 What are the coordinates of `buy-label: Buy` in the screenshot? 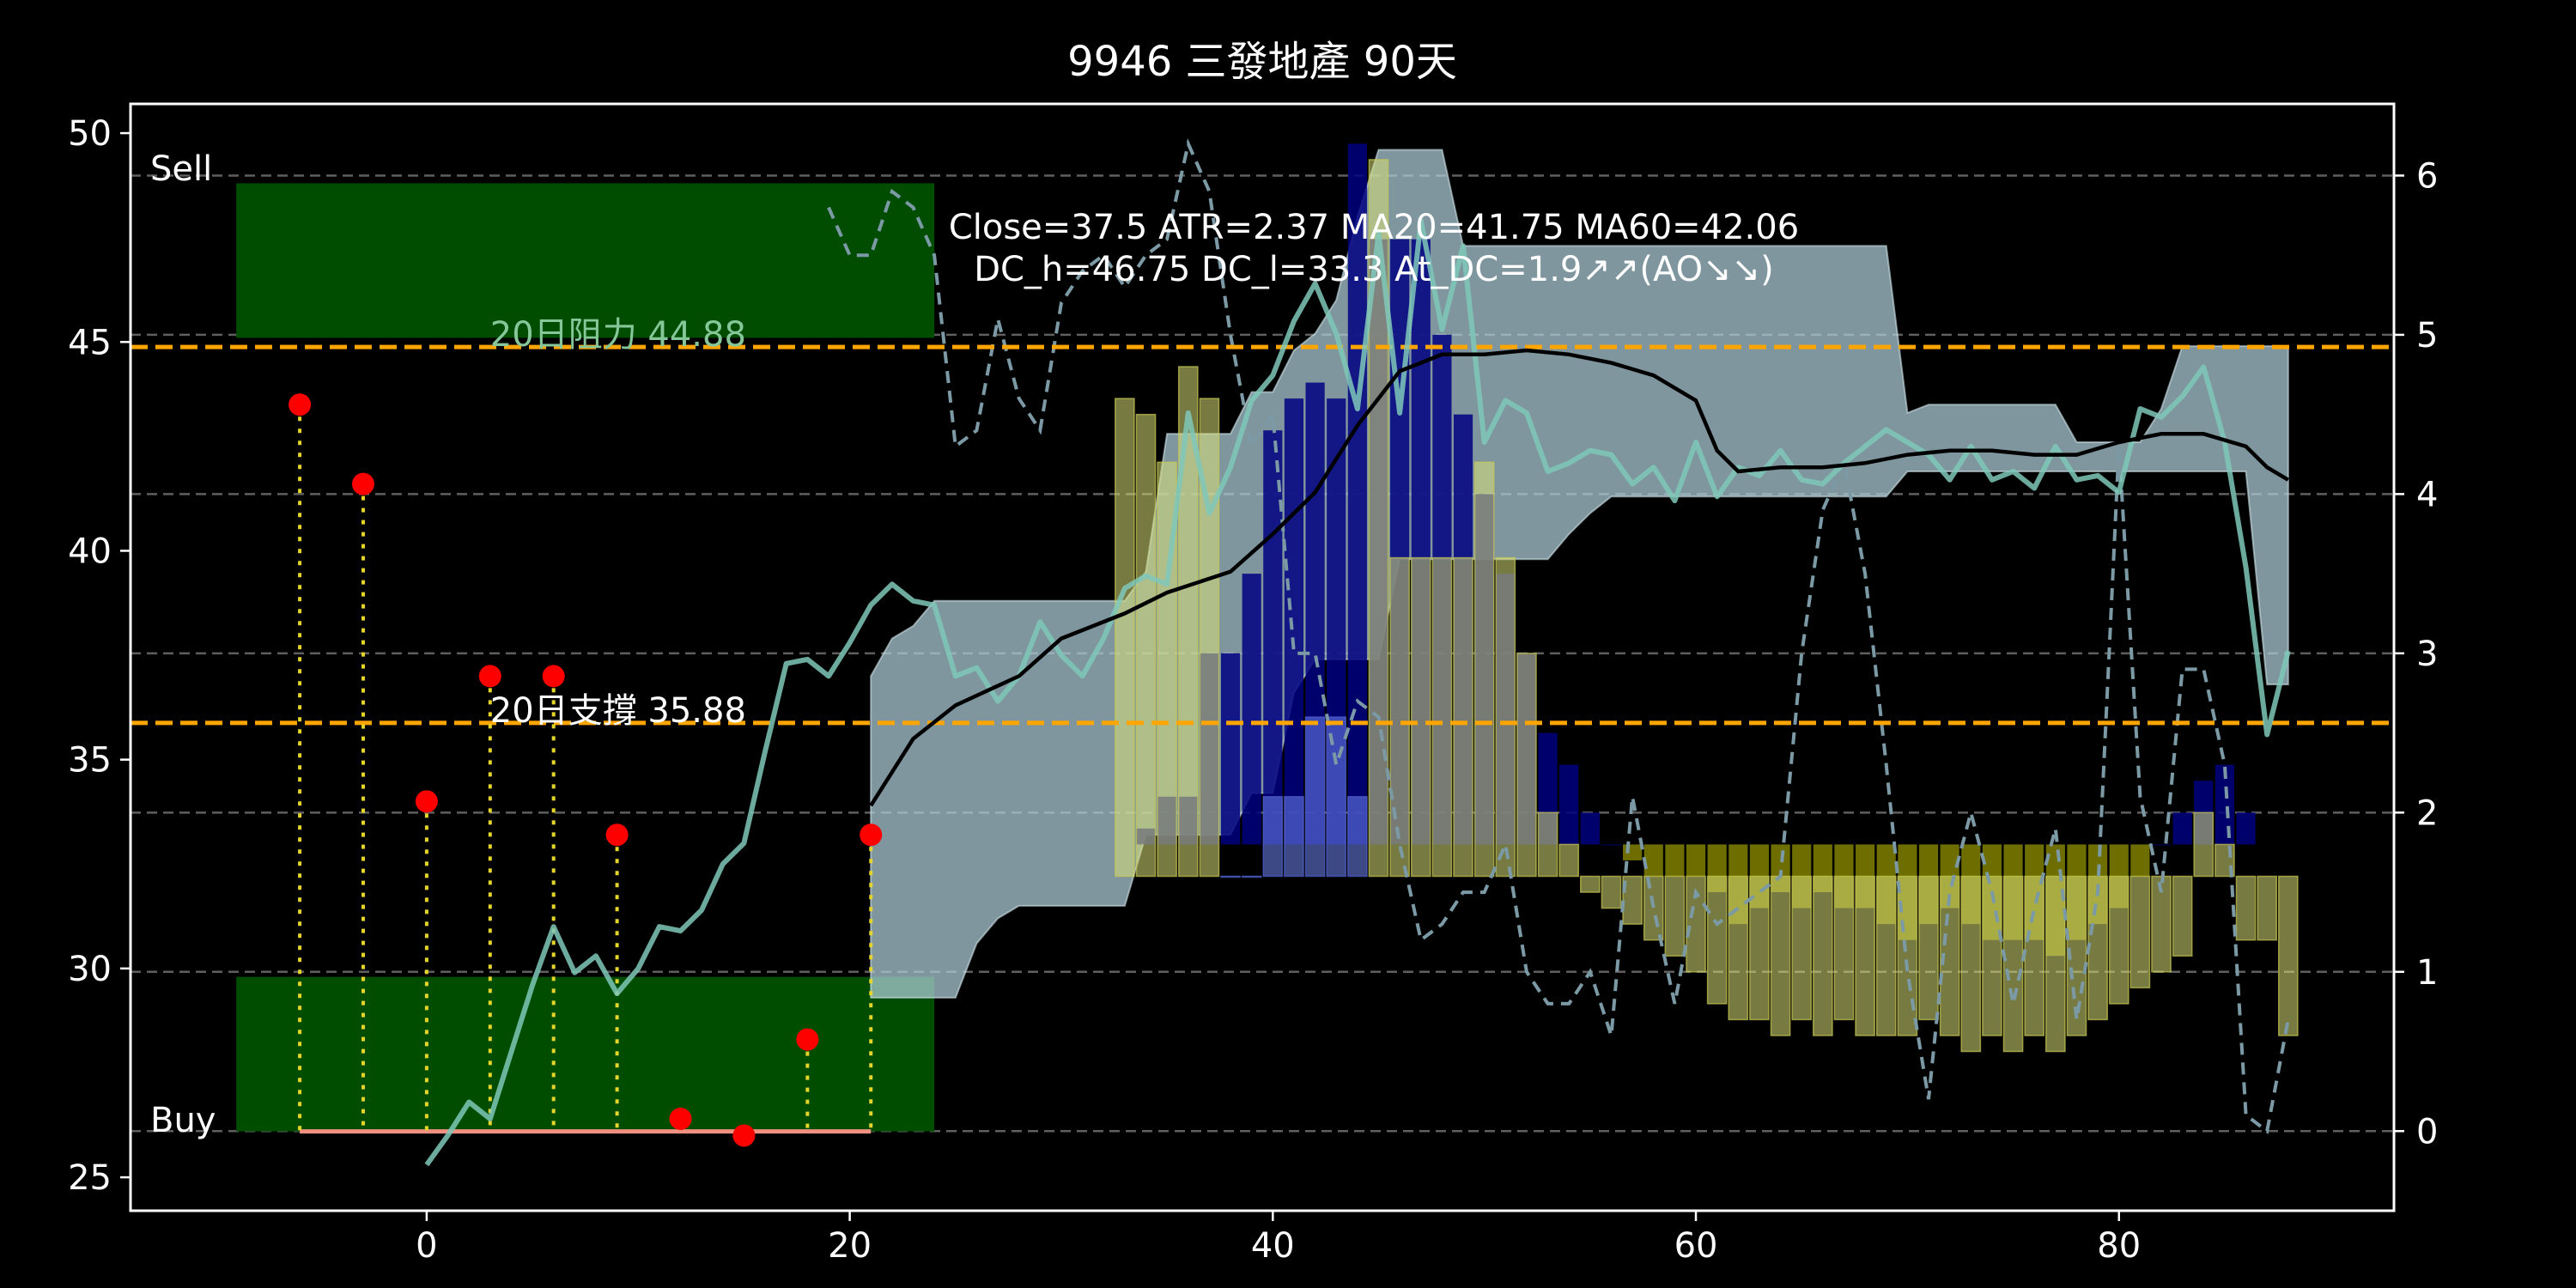 It's located at (183, 1120).